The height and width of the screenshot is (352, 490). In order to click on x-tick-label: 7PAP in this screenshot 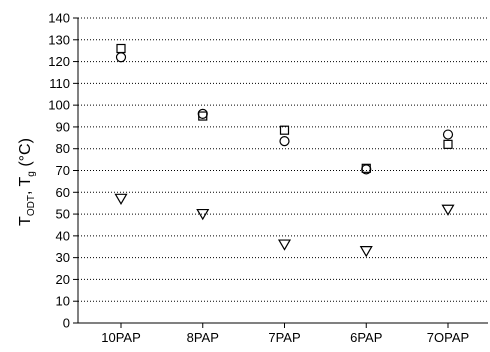, I will do `click(284, 337)`.